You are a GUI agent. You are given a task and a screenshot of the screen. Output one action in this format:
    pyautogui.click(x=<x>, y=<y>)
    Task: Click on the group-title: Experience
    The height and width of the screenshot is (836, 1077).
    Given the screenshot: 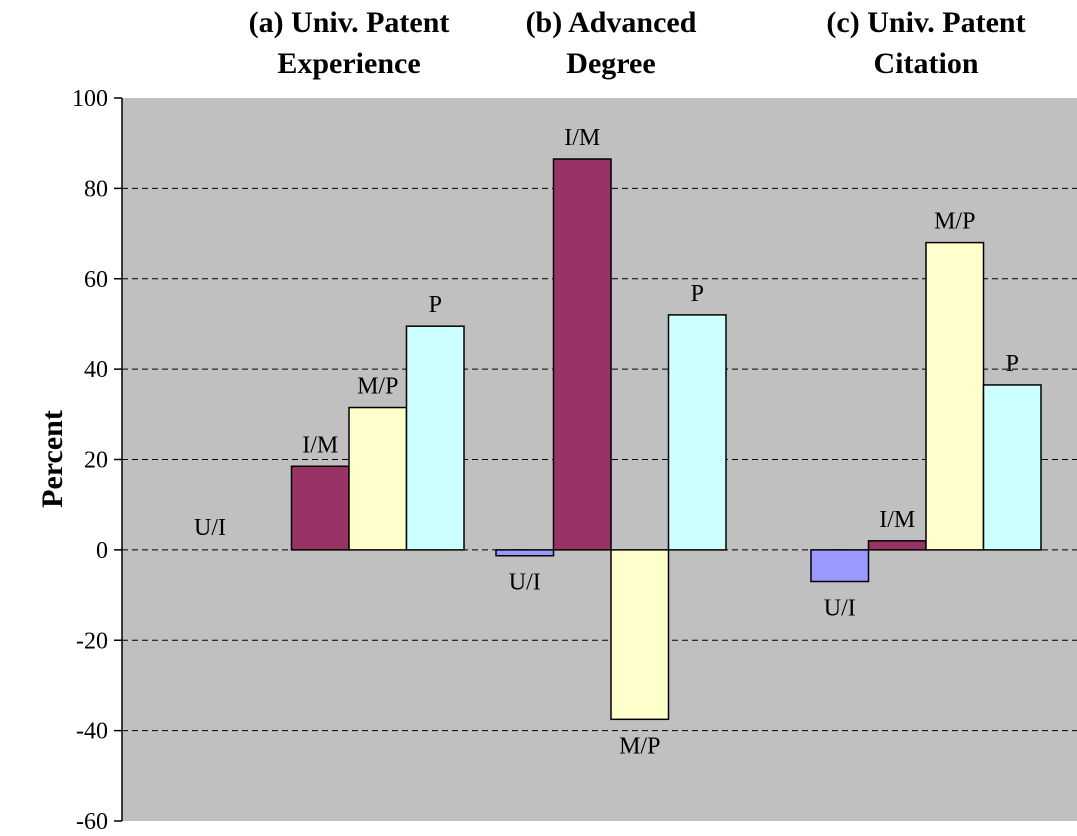 What is the action you would take?
    pyautogui.click(x=348, y=63)
    